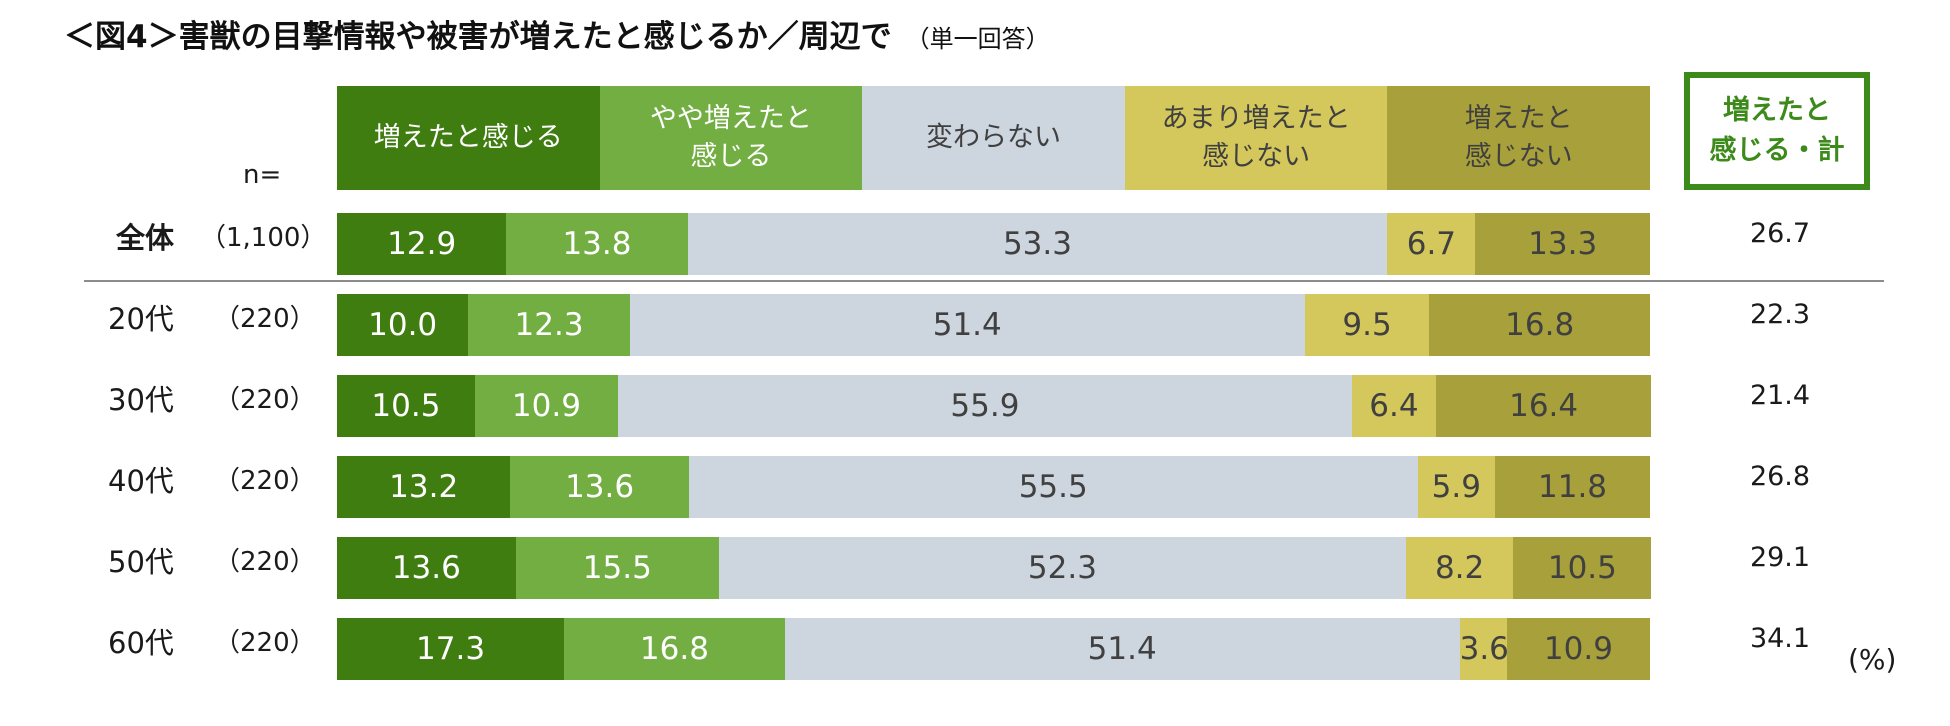 Image resolution: width=1950 pixels, height=726 pixels. I want to click on row-label: 40代, so click(141, 481).